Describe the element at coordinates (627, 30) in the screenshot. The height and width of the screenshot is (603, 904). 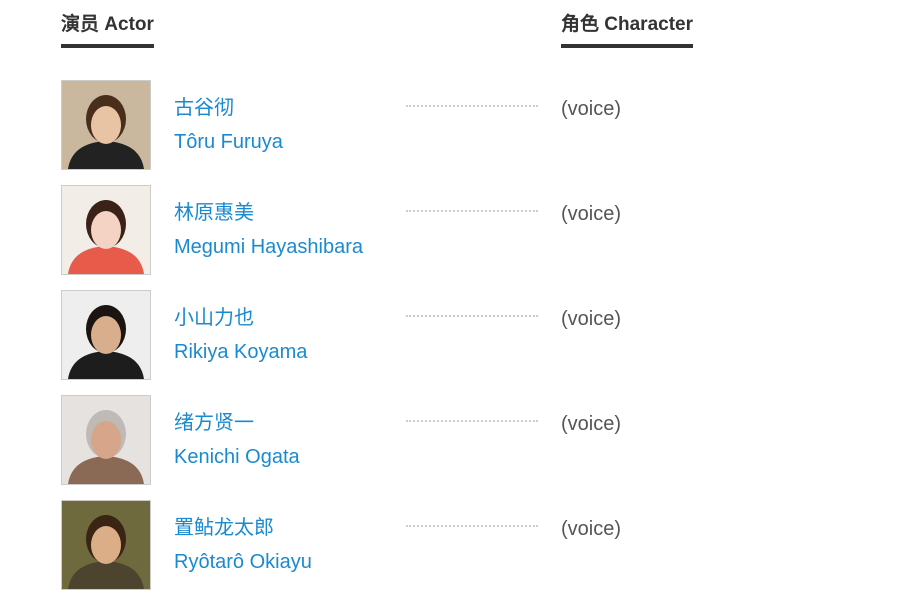
I see `character-column-header: 角色 Character` at that location.